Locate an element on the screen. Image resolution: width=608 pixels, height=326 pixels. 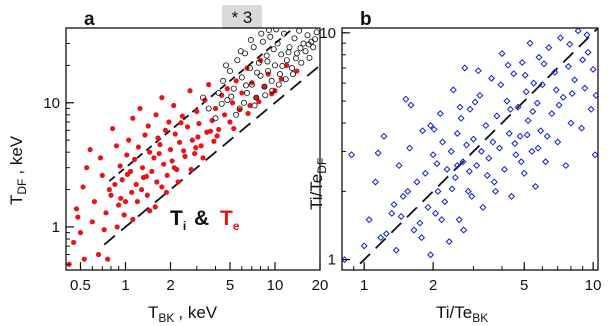
panel-b-y-title-sub: DF is located at coordinates (322, 166).